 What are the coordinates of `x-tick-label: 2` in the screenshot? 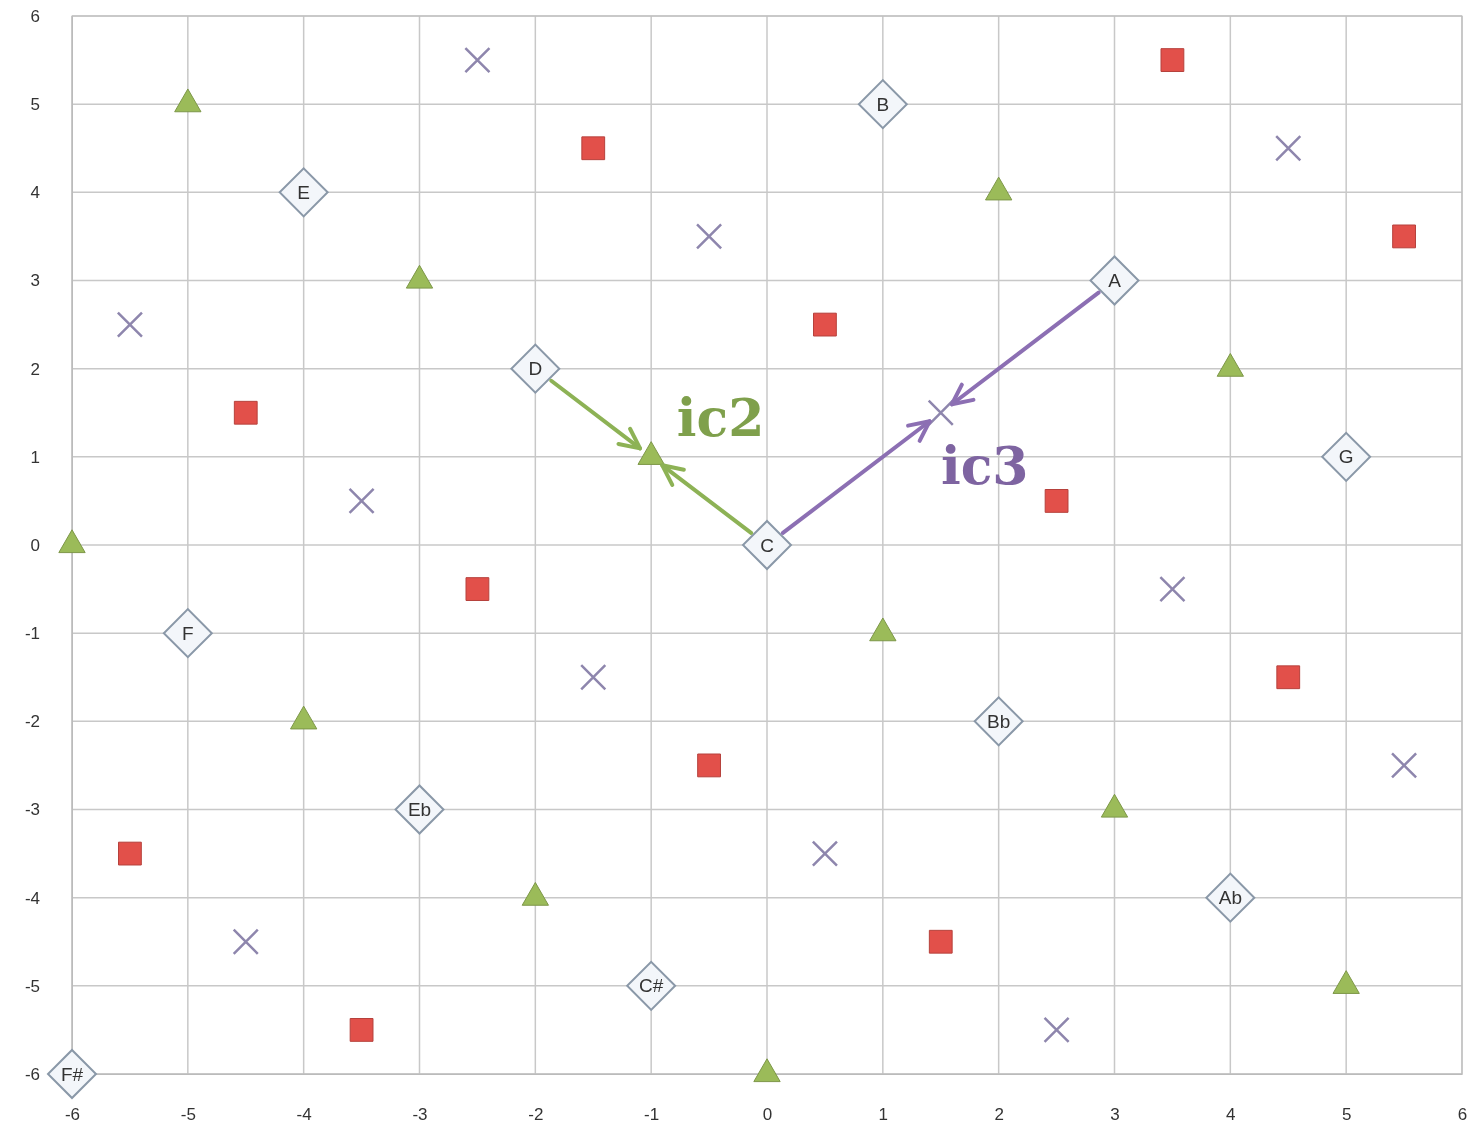 It's located at (999, 1115).